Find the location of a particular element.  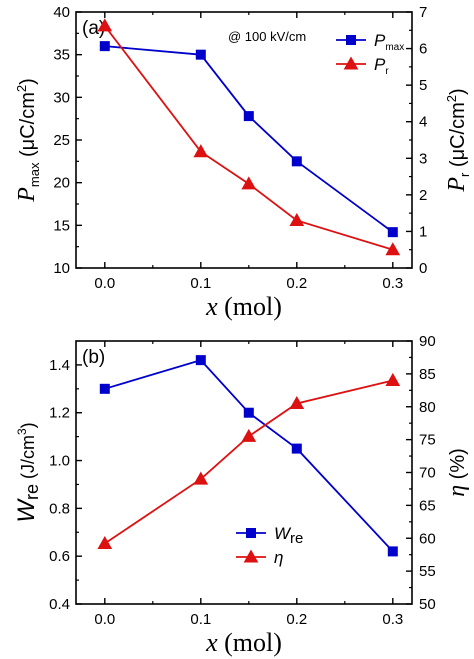

panel-label: (b) is located at coordinates (93, 357).